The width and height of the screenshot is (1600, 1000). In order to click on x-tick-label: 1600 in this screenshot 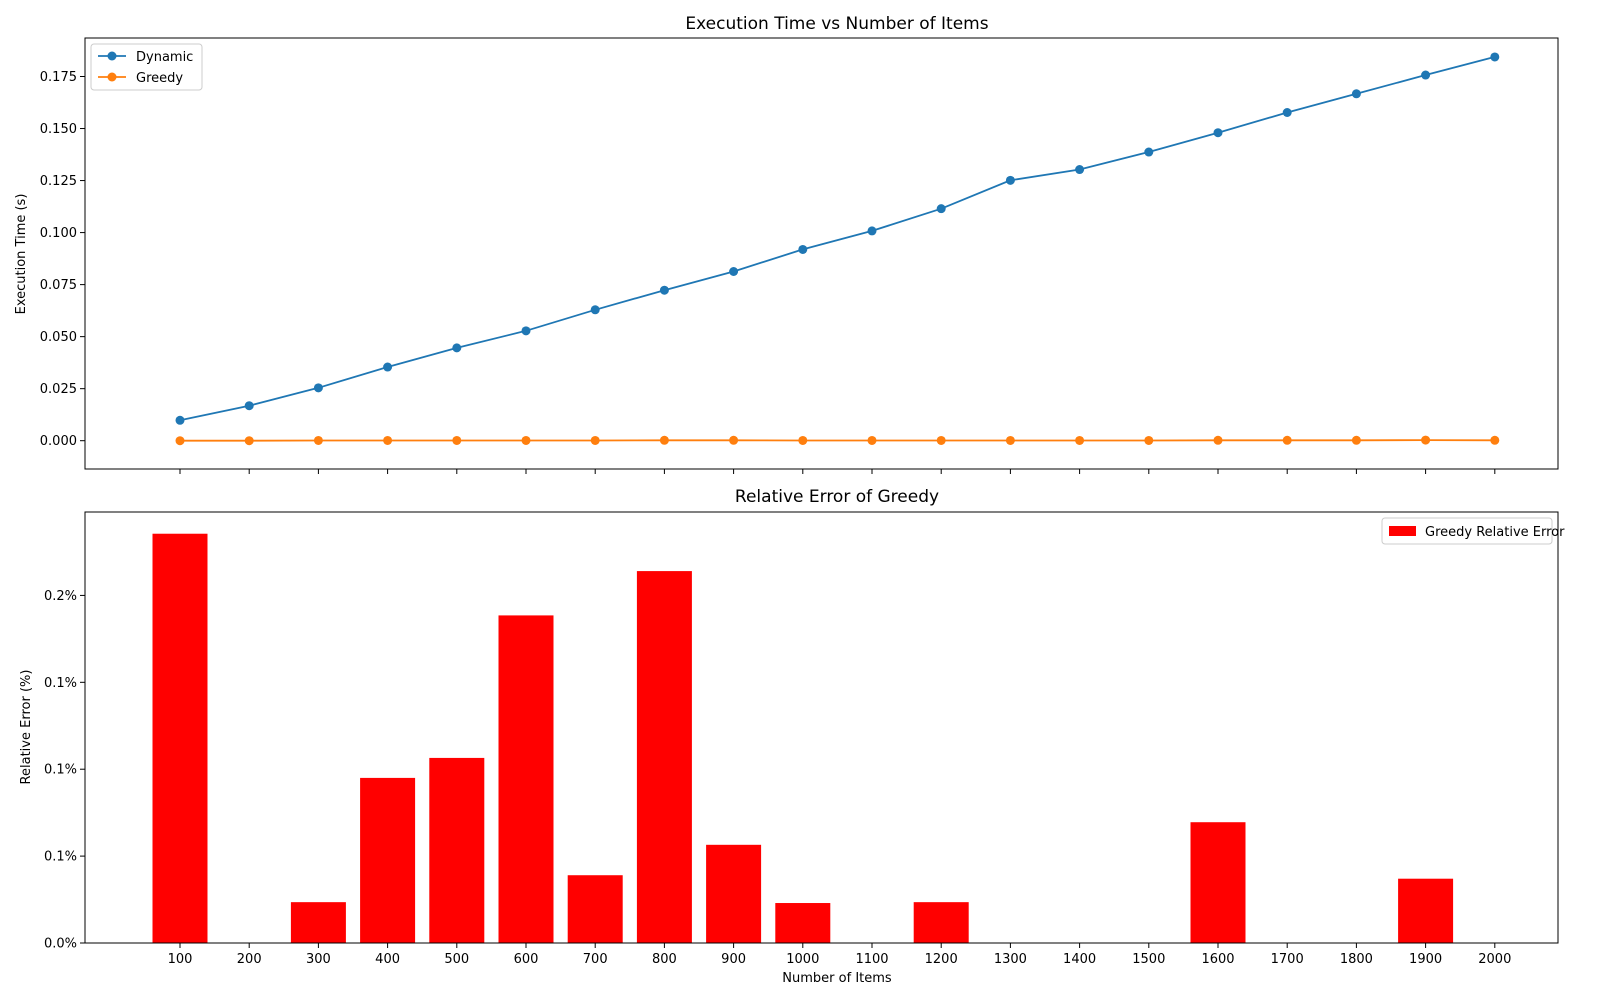, I will do `click(1217, 959)`.